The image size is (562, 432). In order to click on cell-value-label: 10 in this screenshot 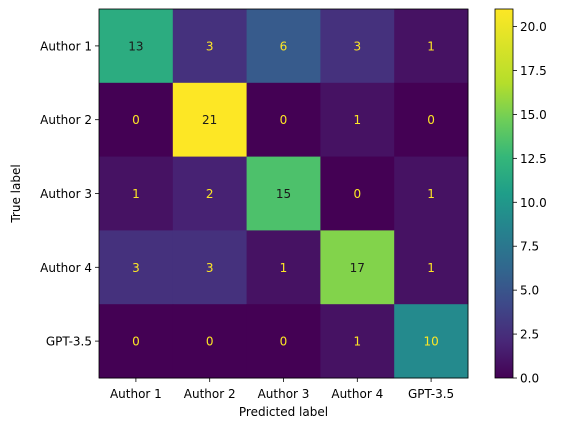, I will do `click(430, 342)`.